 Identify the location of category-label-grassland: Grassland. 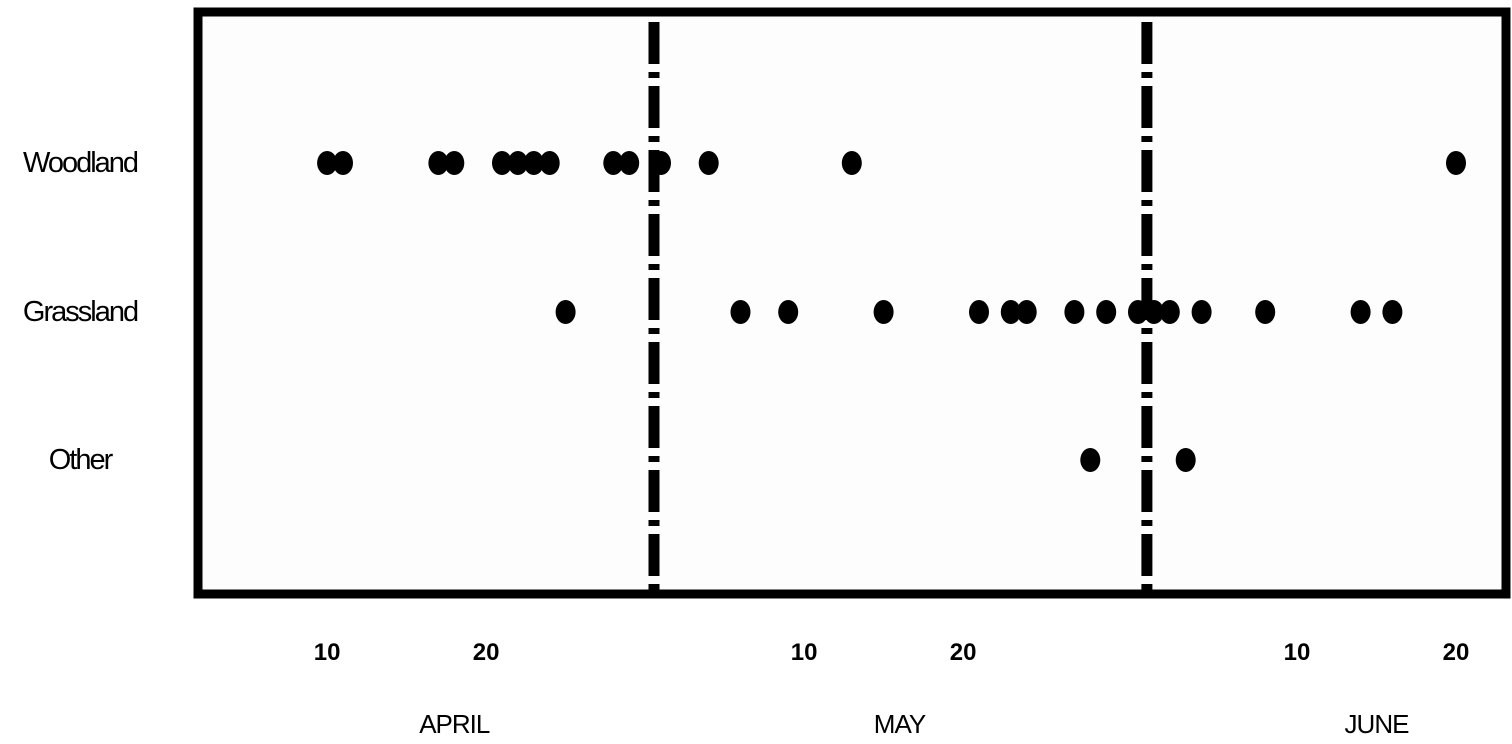
(80, 312).